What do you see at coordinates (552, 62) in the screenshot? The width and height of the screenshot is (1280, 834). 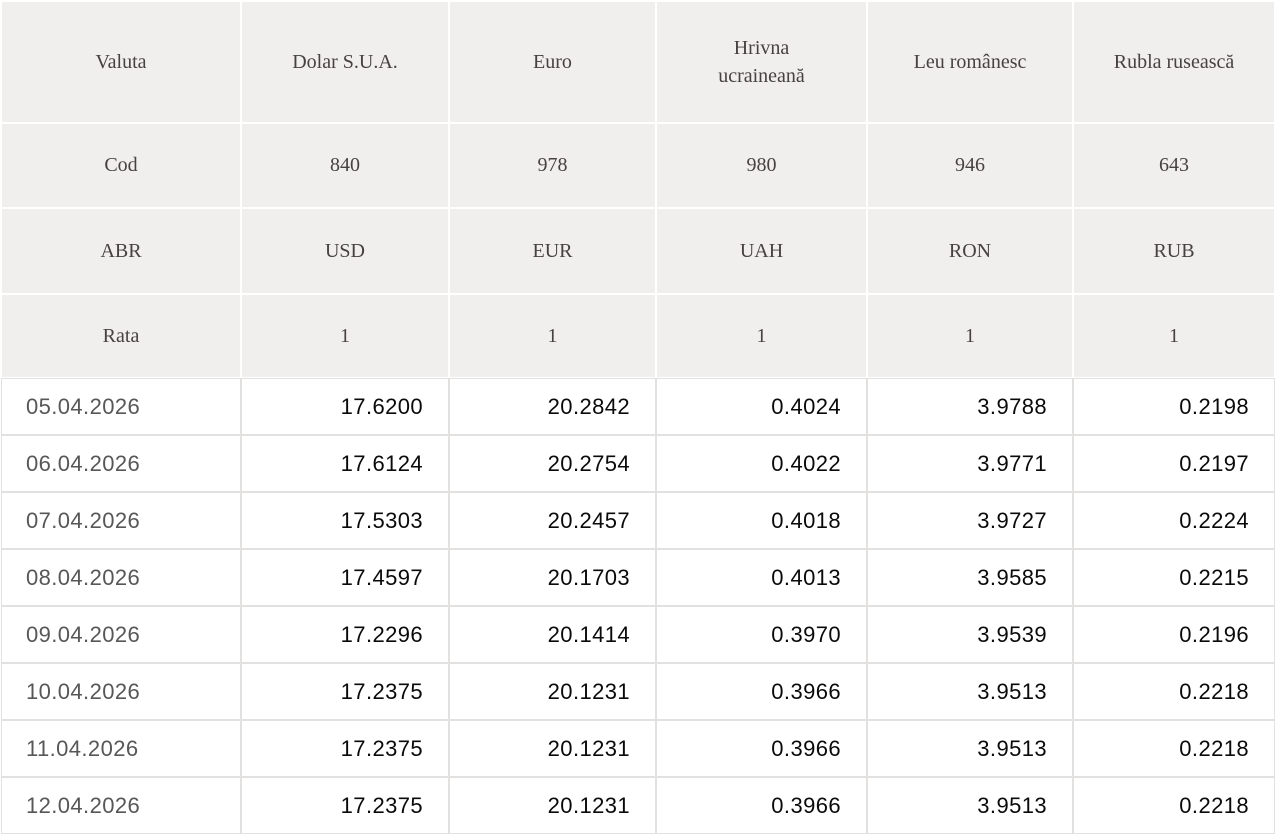 I see `currency-name-eur: Euro` at bounding box center [552, 62].